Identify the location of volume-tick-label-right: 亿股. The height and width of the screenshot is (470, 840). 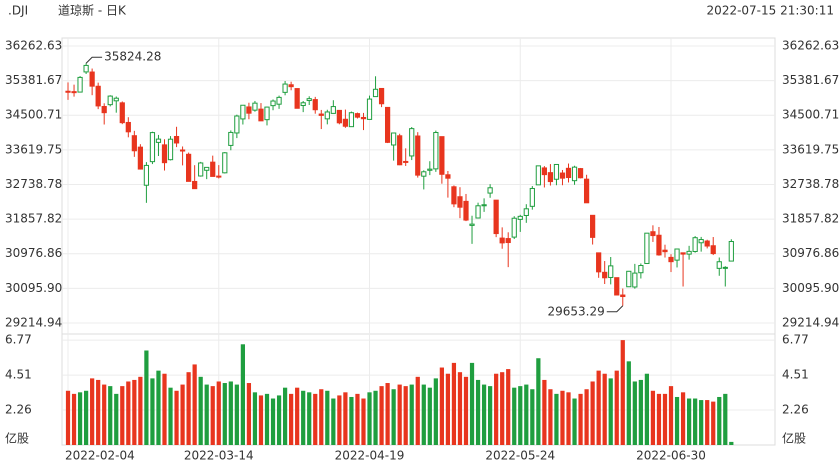
(794, 438).